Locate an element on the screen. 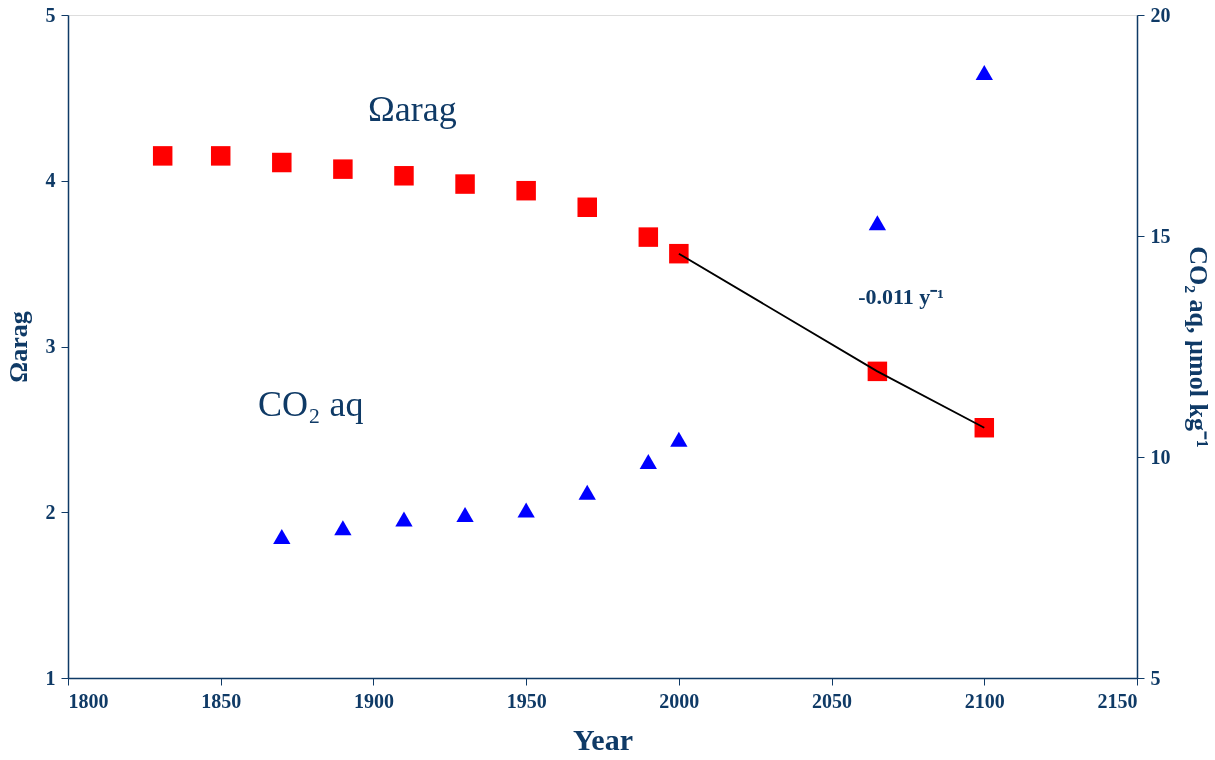 The width and height of the screenshot is (1215, 760). y2-tick-label: 10 is located at coordinates (1160, 456).